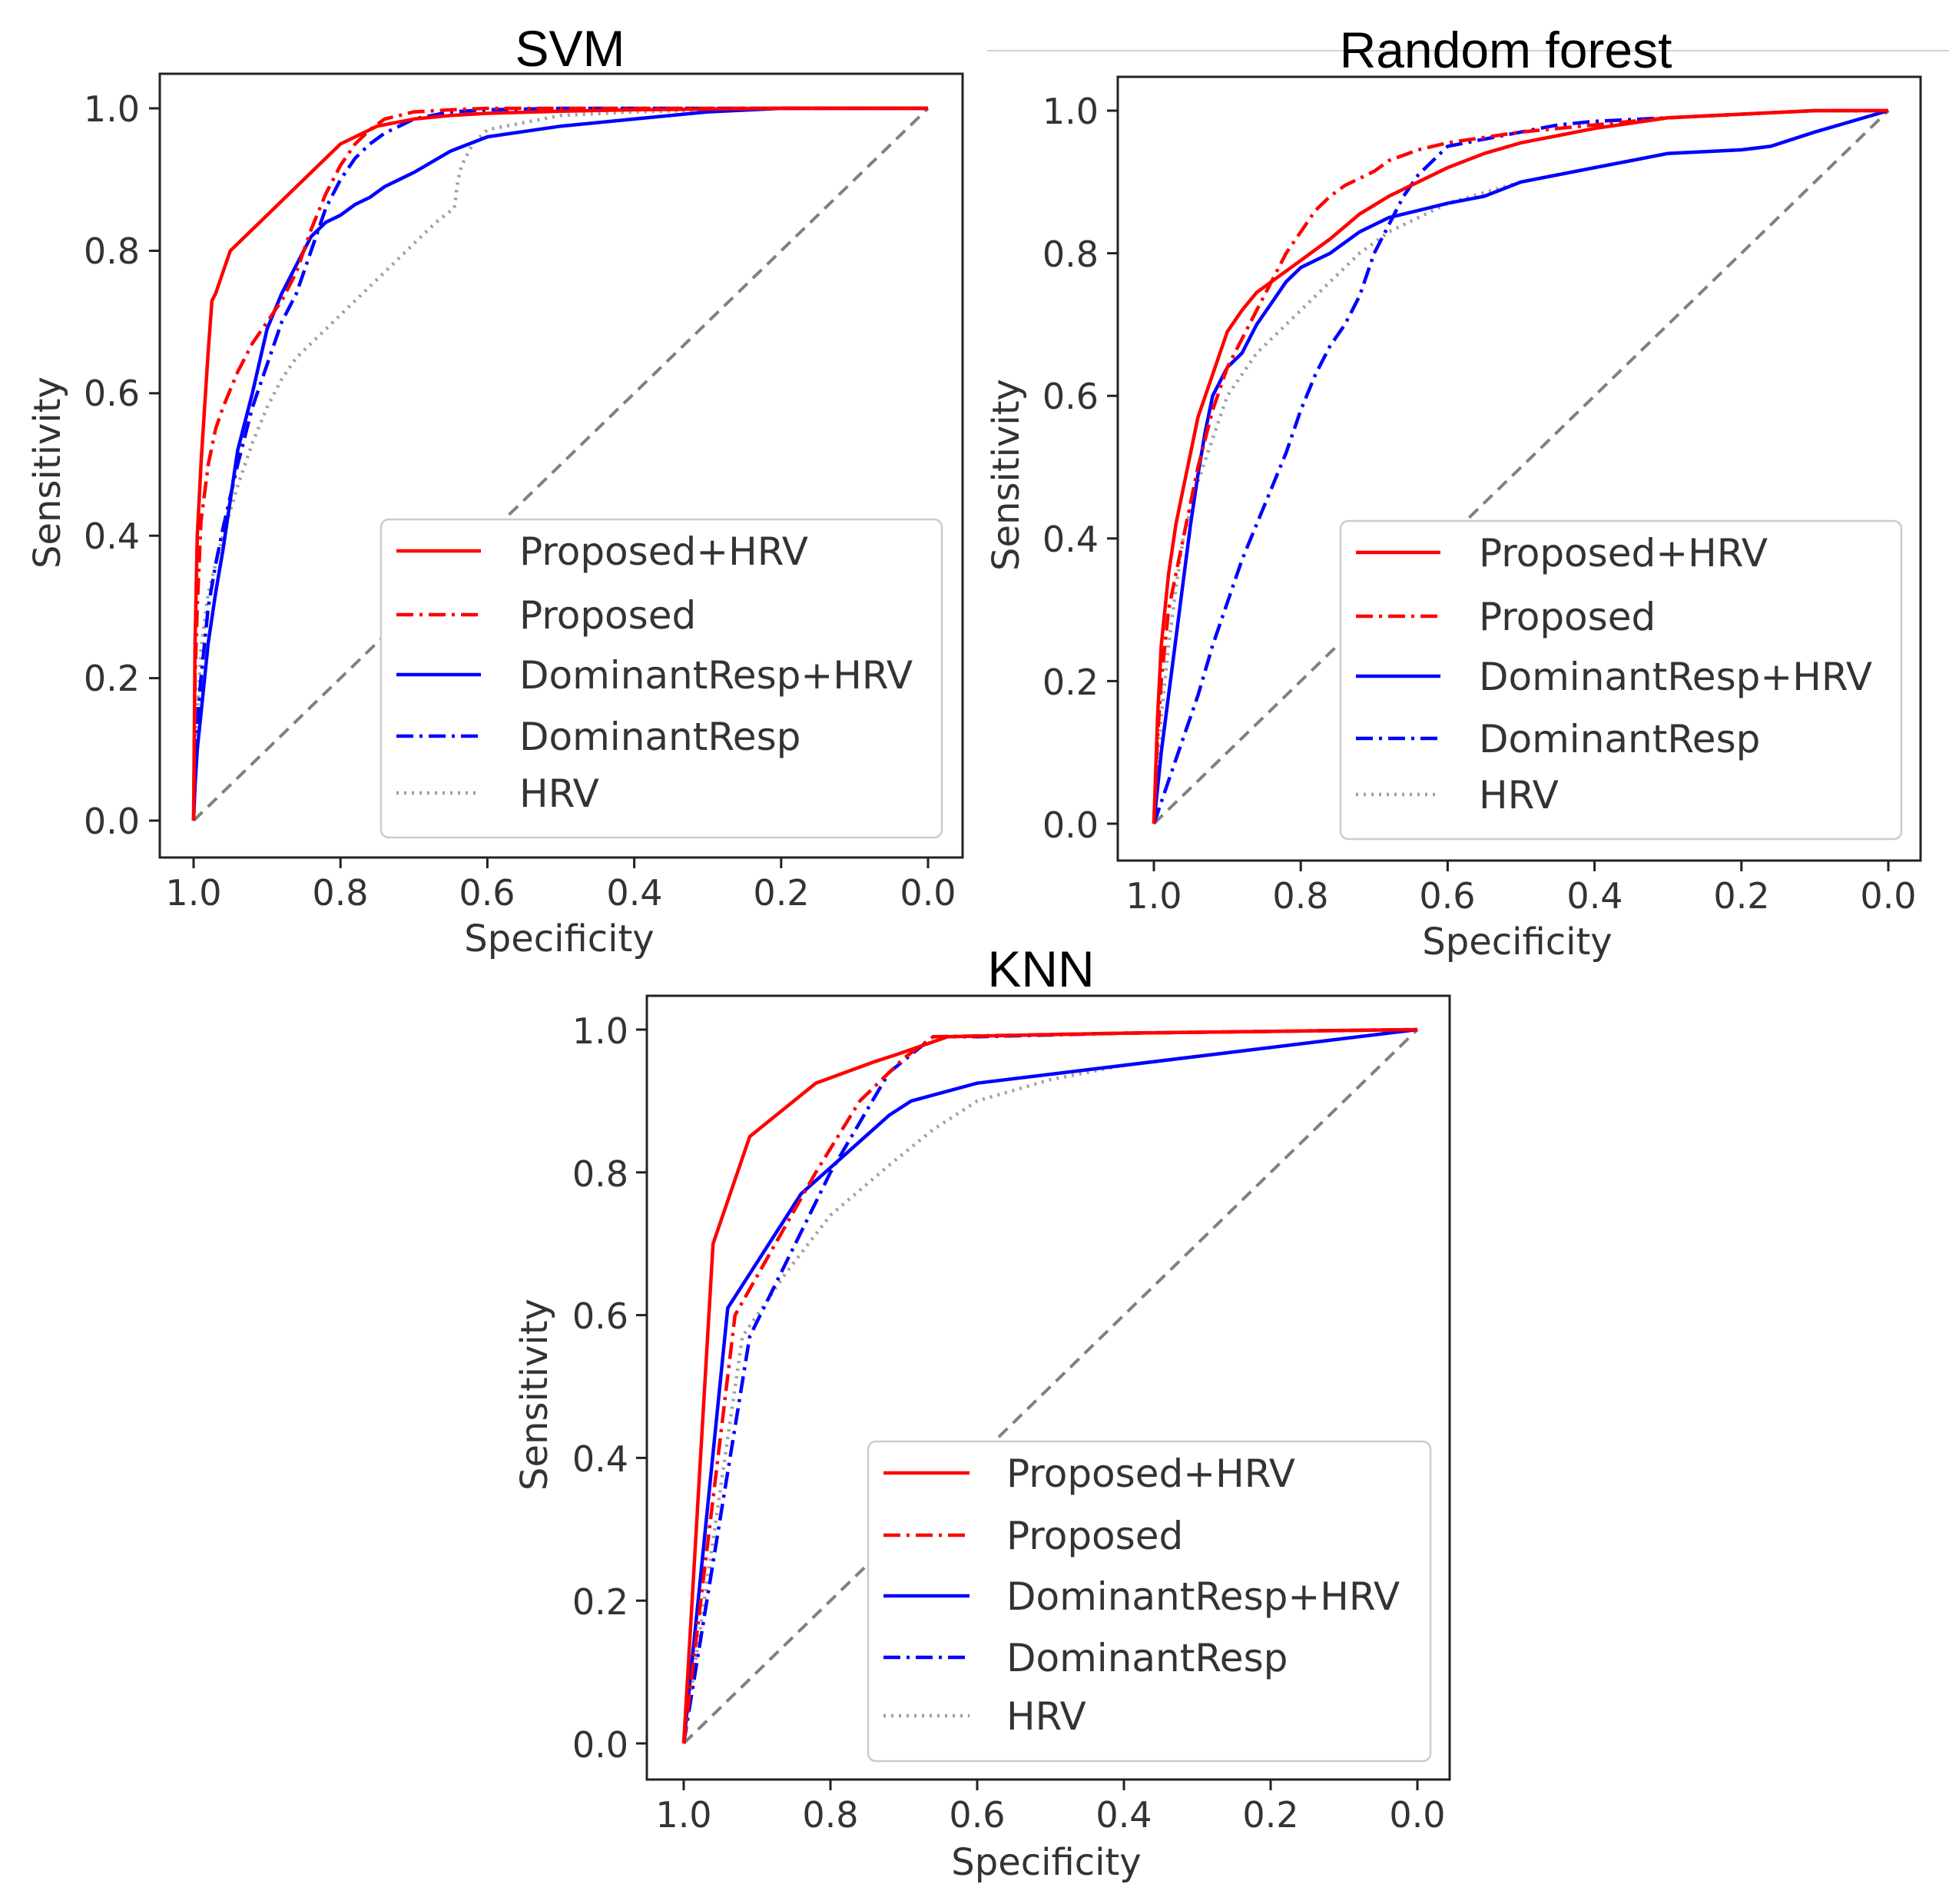 The width and height of the screenshot is (1949, 1904). What do you see at coordinates (1506, 50) in the screenshot?
I see `chart-title: Random forest` at bounding box center [1506, 50].